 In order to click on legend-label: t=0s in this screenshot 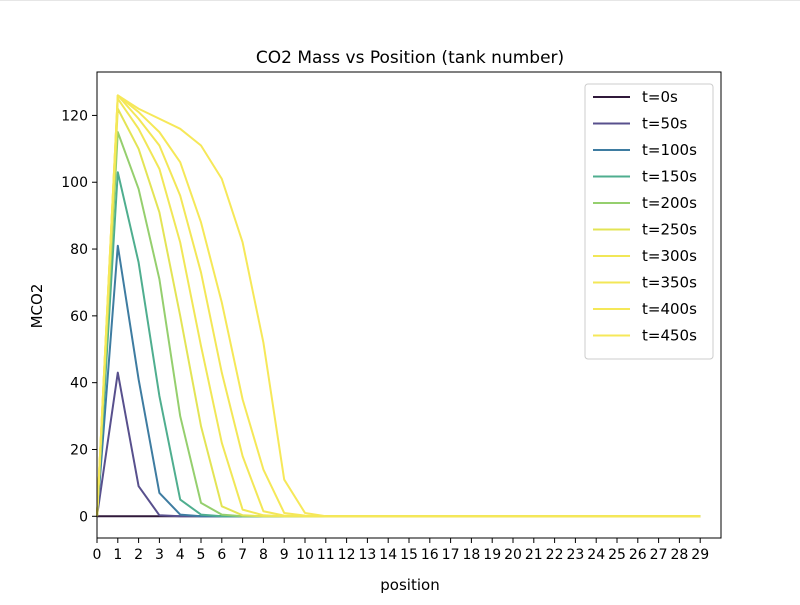, I will do `click(660, 97)`.